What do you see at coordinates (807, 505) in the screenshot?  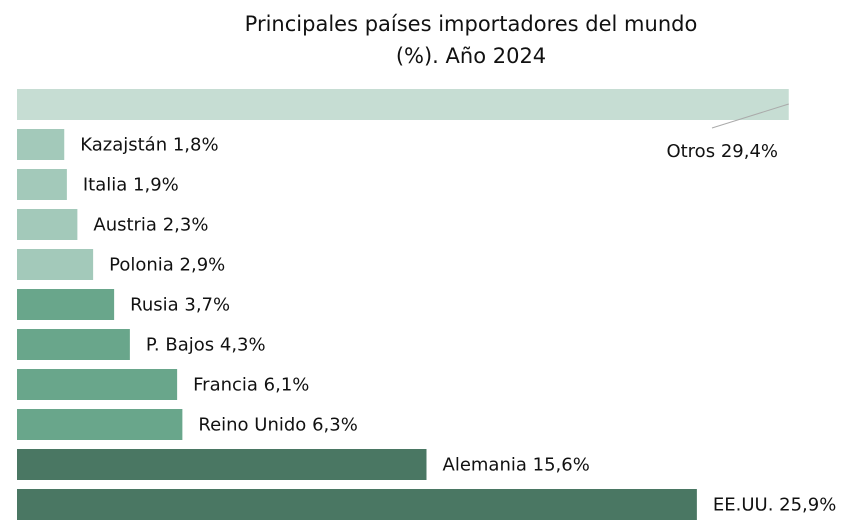 I see `value-label: 25,9%` at bounding box center [807, 505].